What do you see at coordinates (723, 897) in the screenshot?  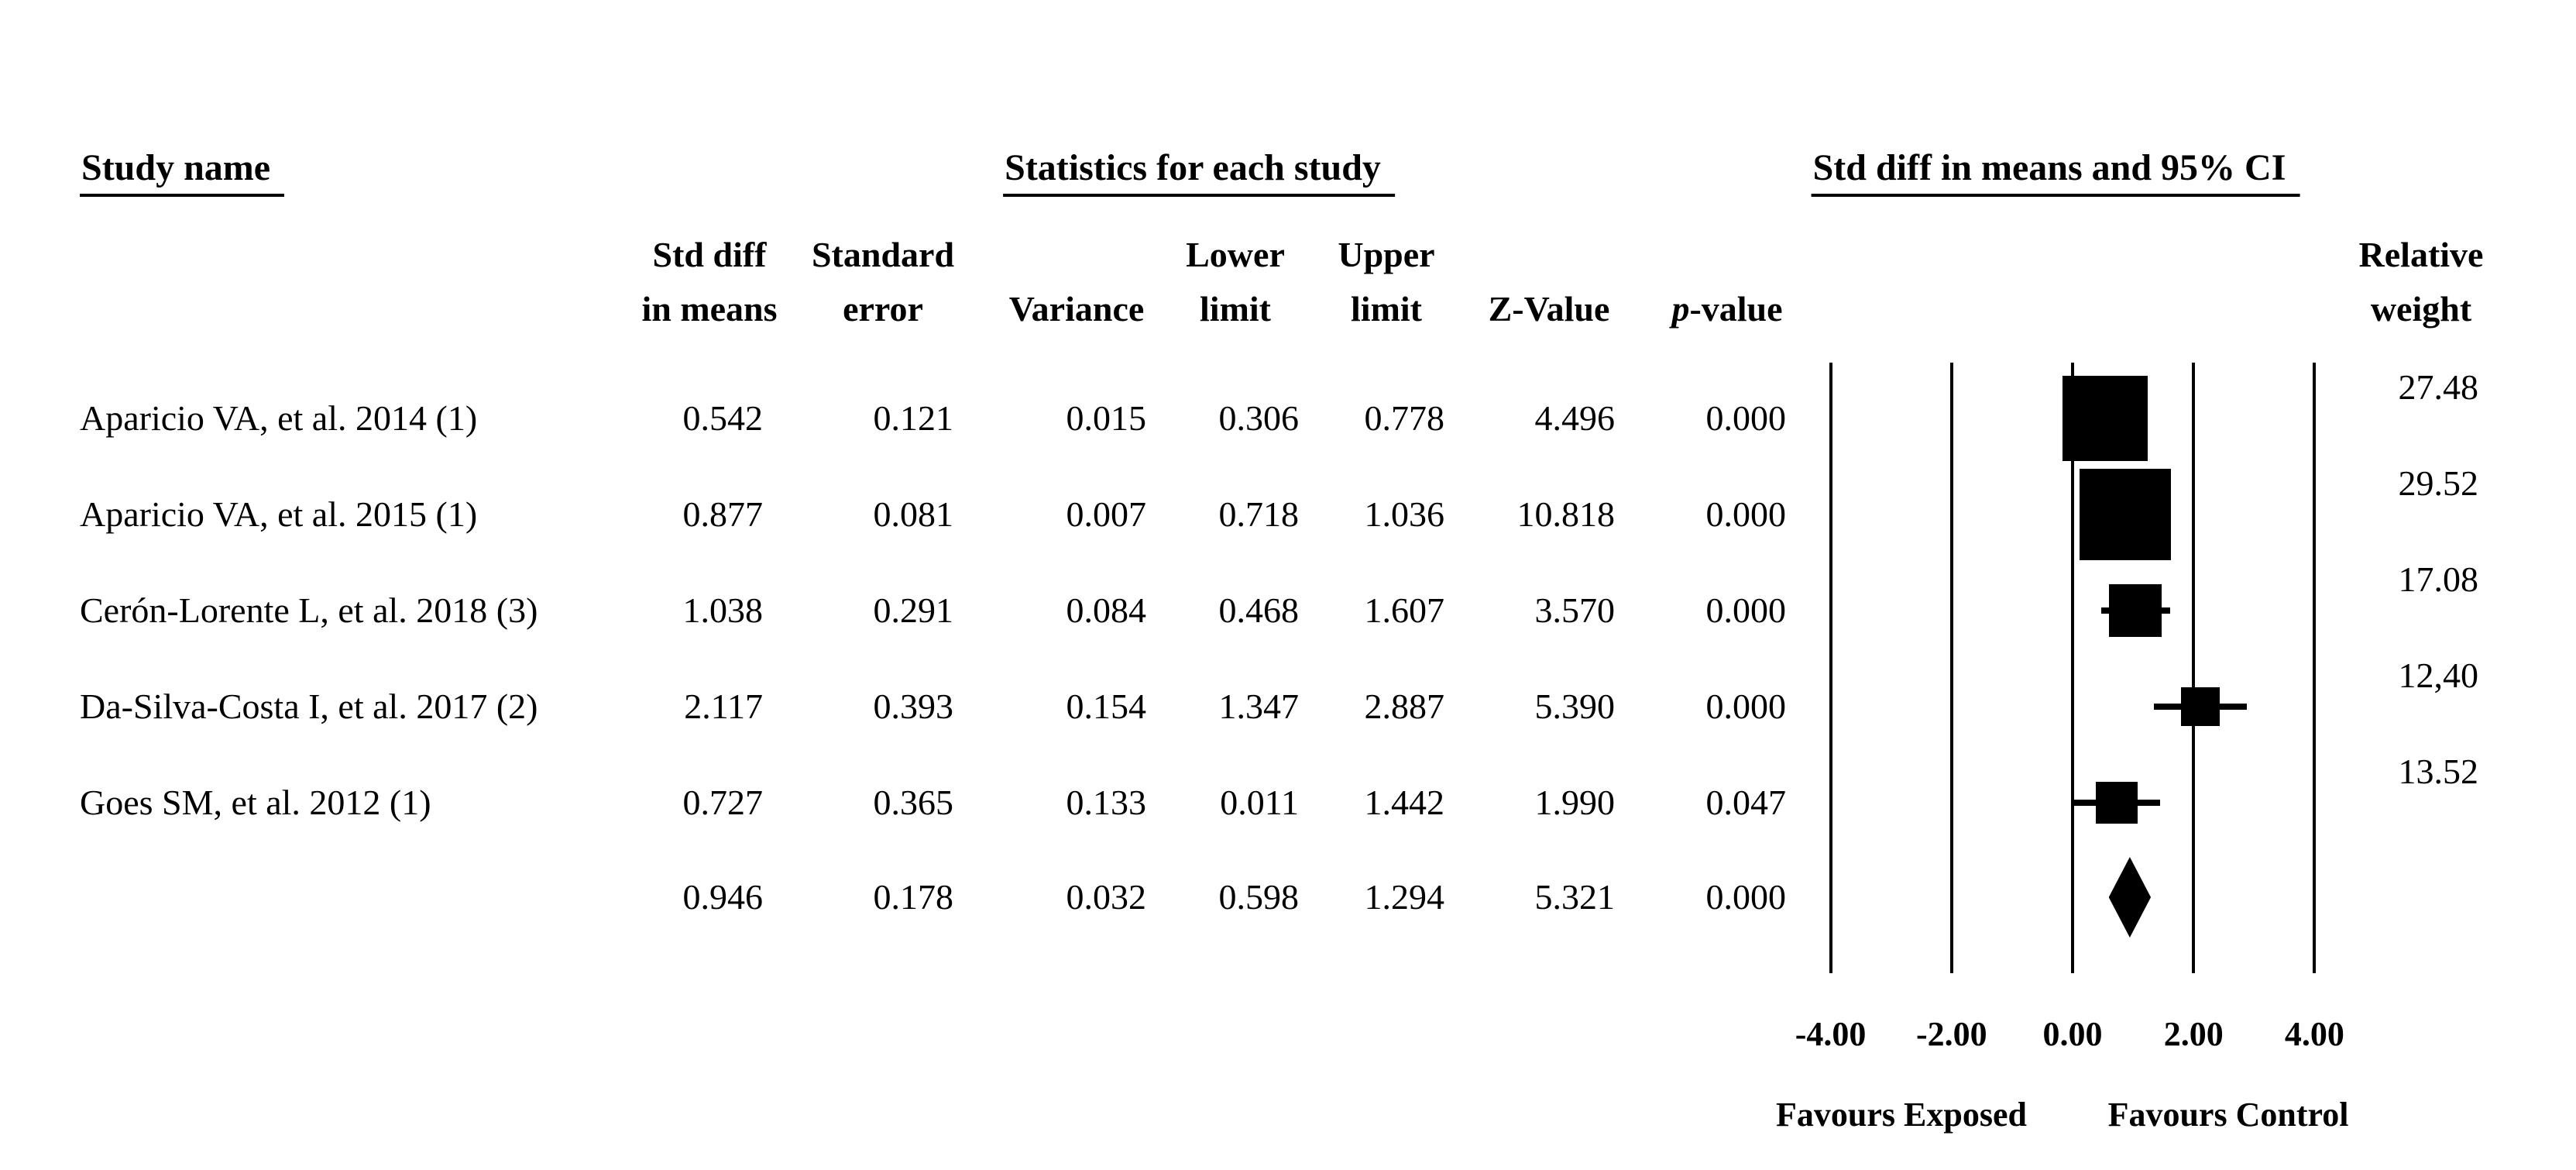 I see `summary-stat-value-std_diff: 0.946` at bounding box center [723, 897].